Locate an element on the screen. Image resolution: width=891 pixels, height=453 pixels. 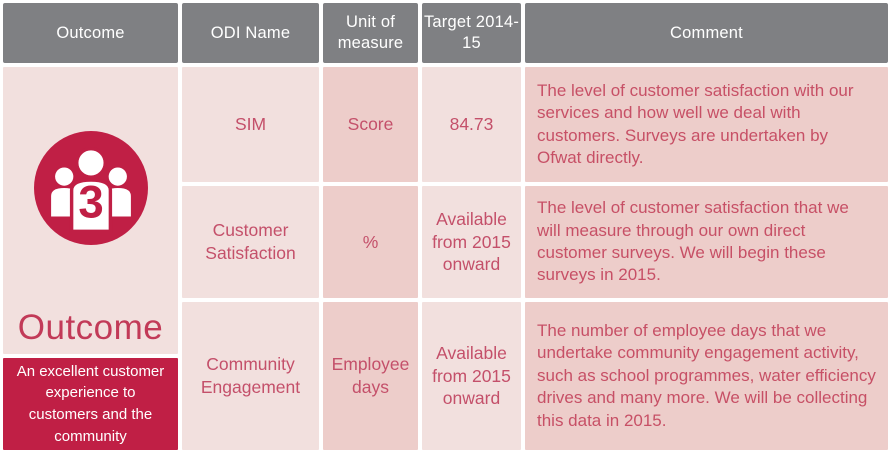
odi-name-cell: Customer Satisfaction is located at coordinates (250, 242).